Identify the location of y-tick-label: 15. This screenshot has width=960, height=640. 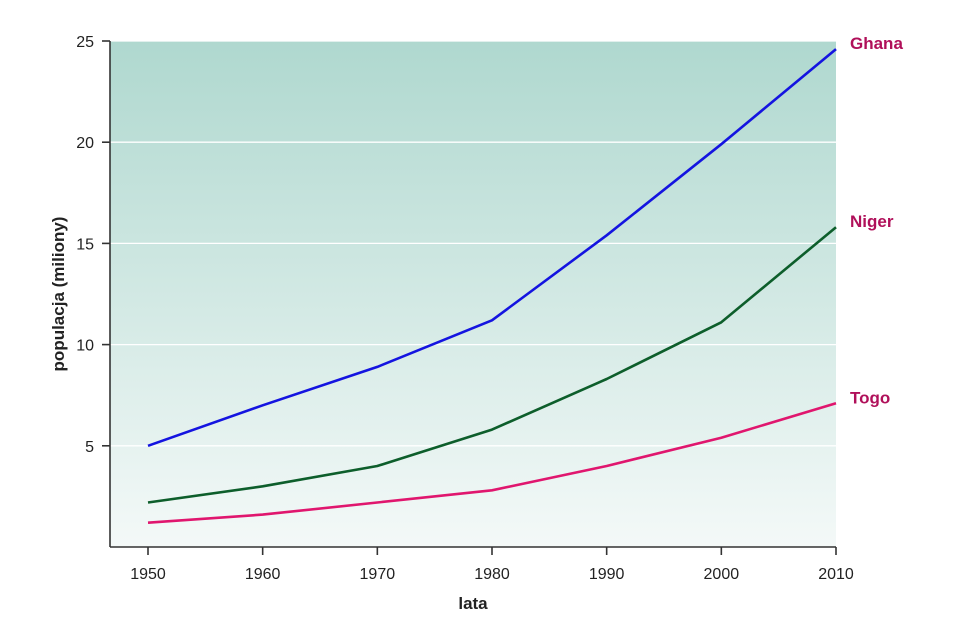
(85, 244).